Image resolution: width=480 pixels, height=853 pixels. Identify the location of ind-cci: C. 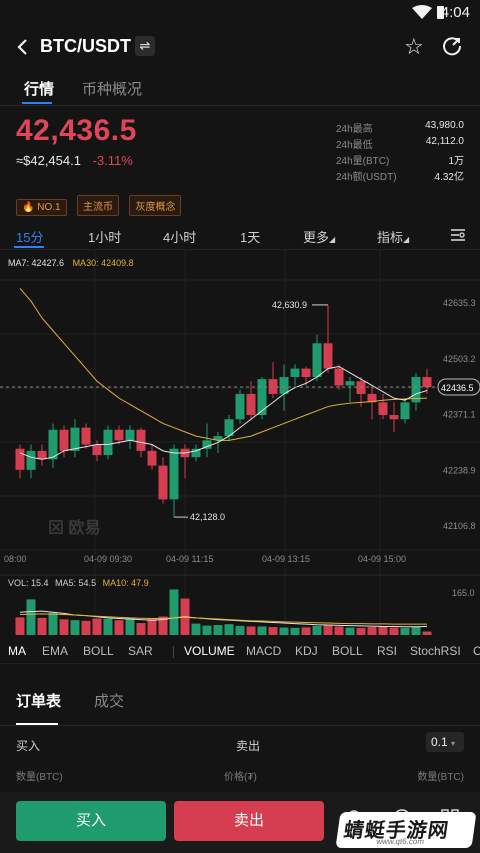
(476, 651).